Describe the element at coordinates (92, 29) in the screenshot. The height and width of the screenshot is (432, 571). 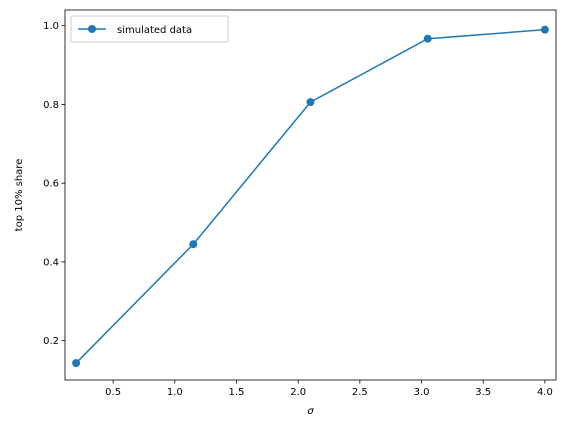
I see `legend-marker` at that location.